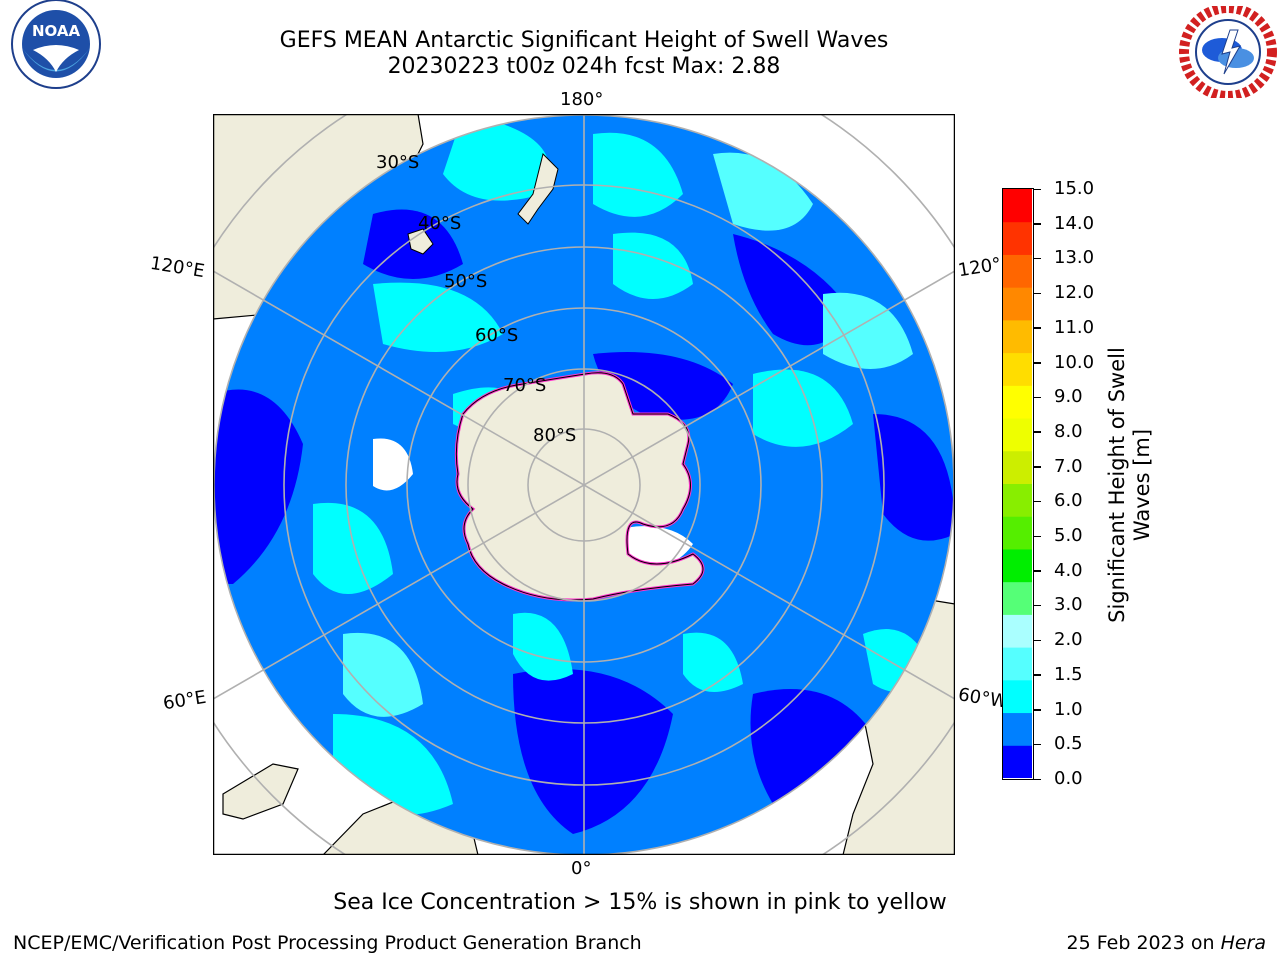 Image resolution: width=1280 pixels, height=960 pixels. I want to click on footer-date: 25 Feb 2023 on Hera, so click(1166, 943).